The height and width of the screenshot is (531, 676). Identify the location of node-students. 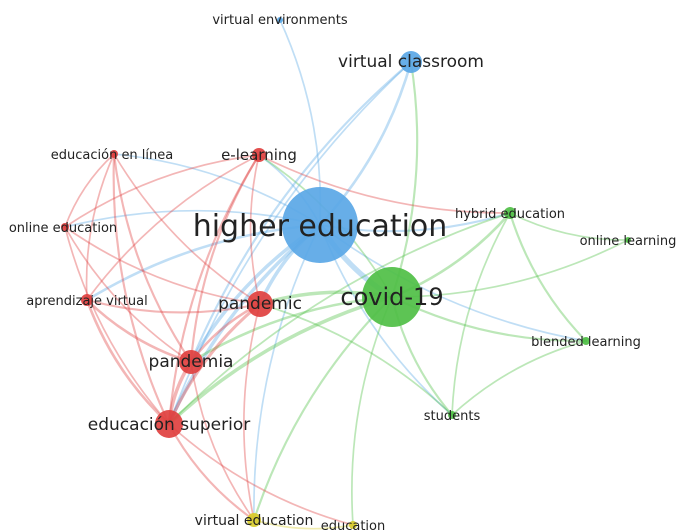
(452, 415).